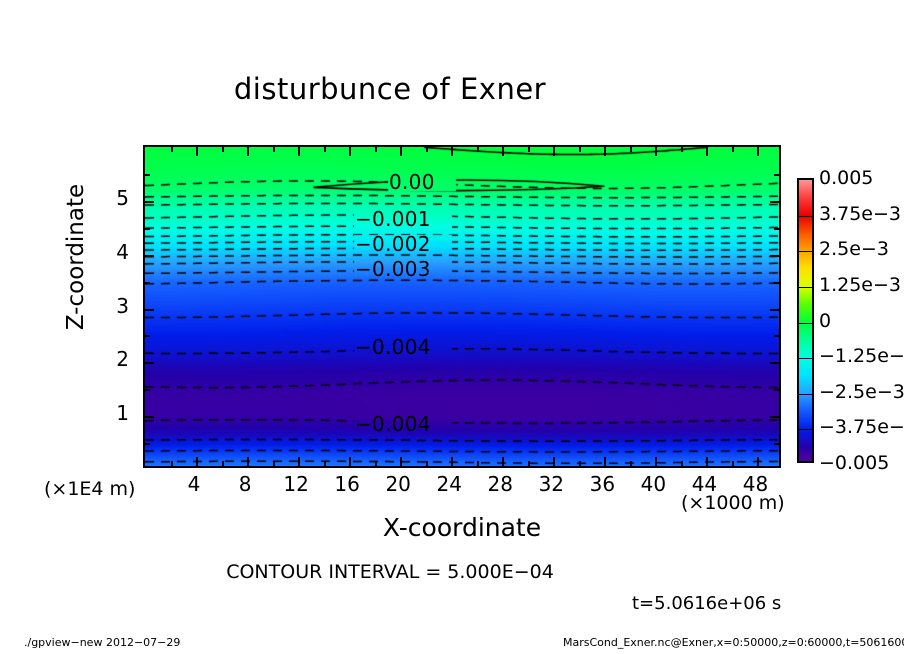 This screenshot has width=904, height=654. I want to click on x-tick-label: 16, so click(347, 484).